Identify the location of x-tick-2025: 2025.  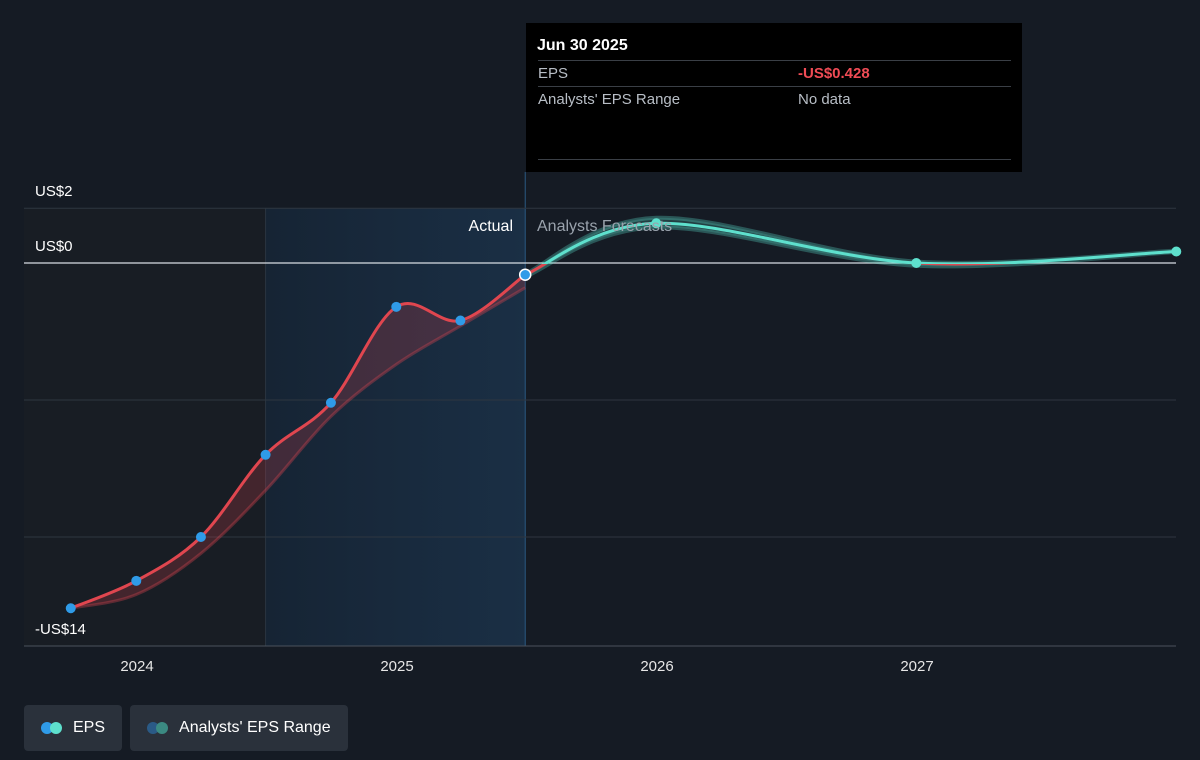
(396, 666).